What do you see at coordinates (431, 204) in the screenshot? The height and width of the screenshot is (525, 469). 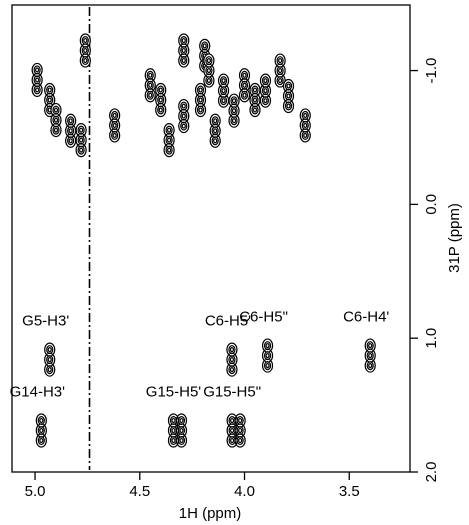 I see `y-tick-label: 0.0` at bounding box center [431, 204].